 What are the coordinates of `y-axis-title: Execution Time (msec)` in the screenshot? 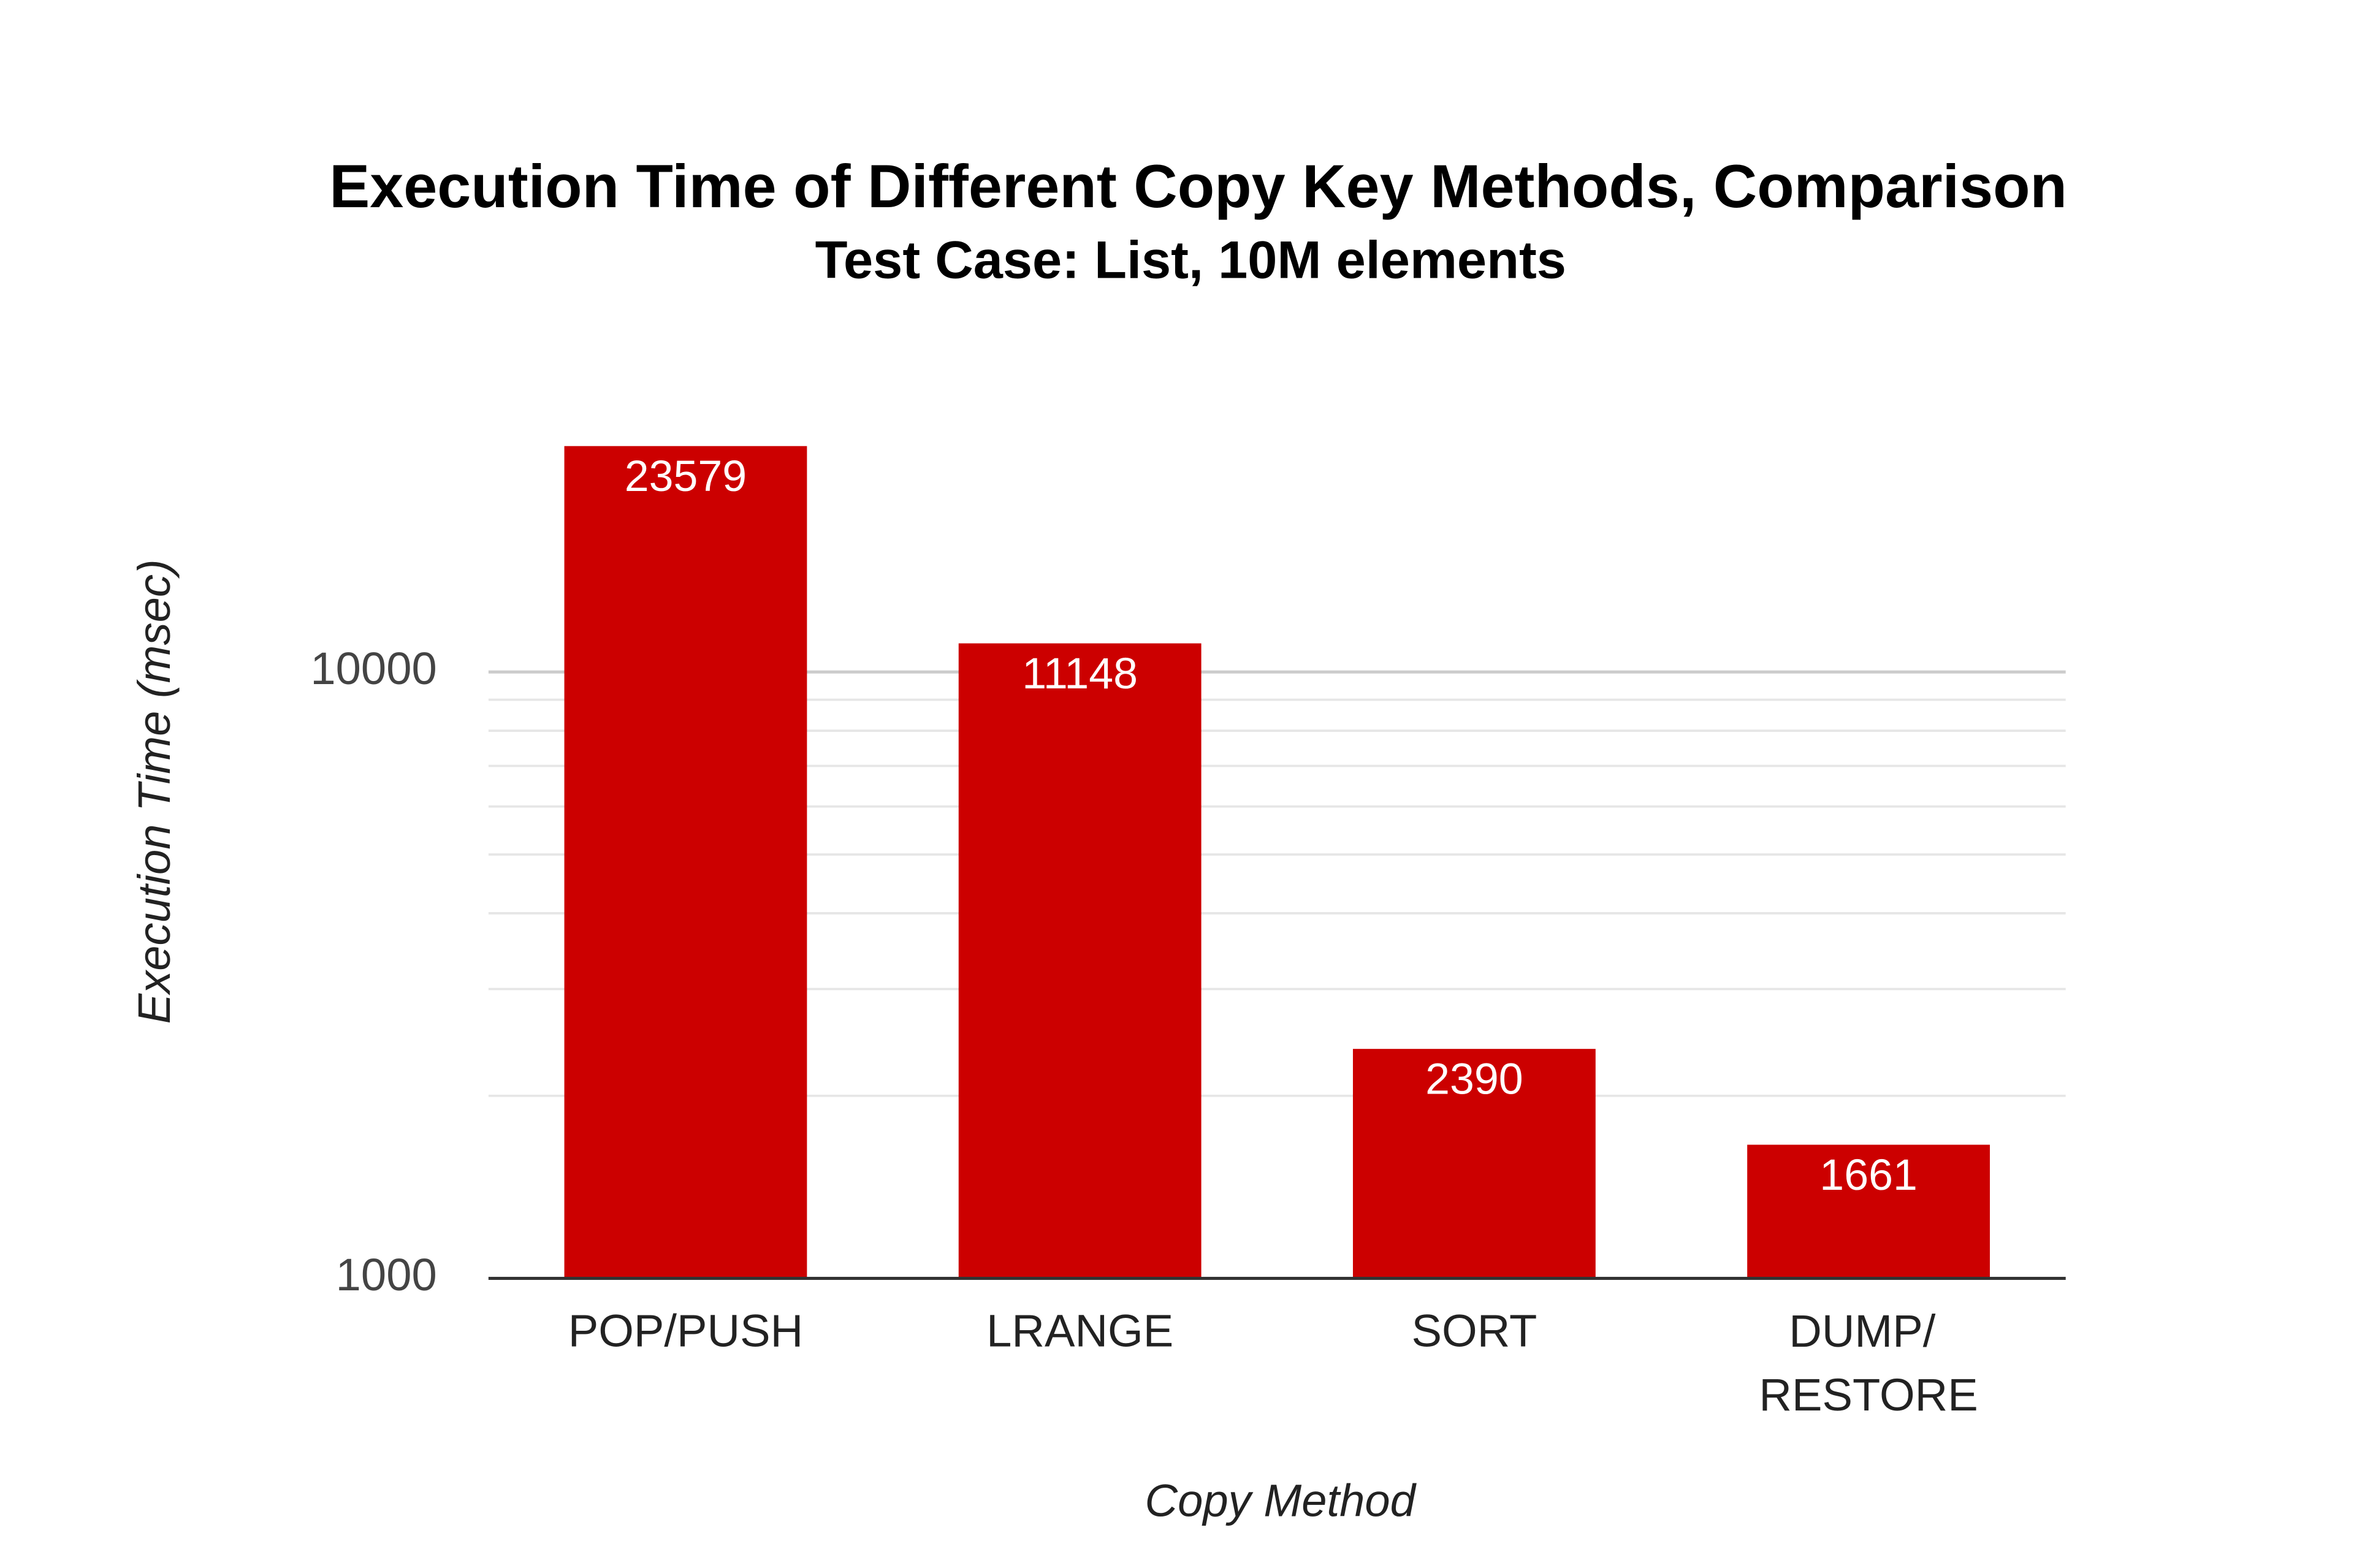 It's located at (154, 792).